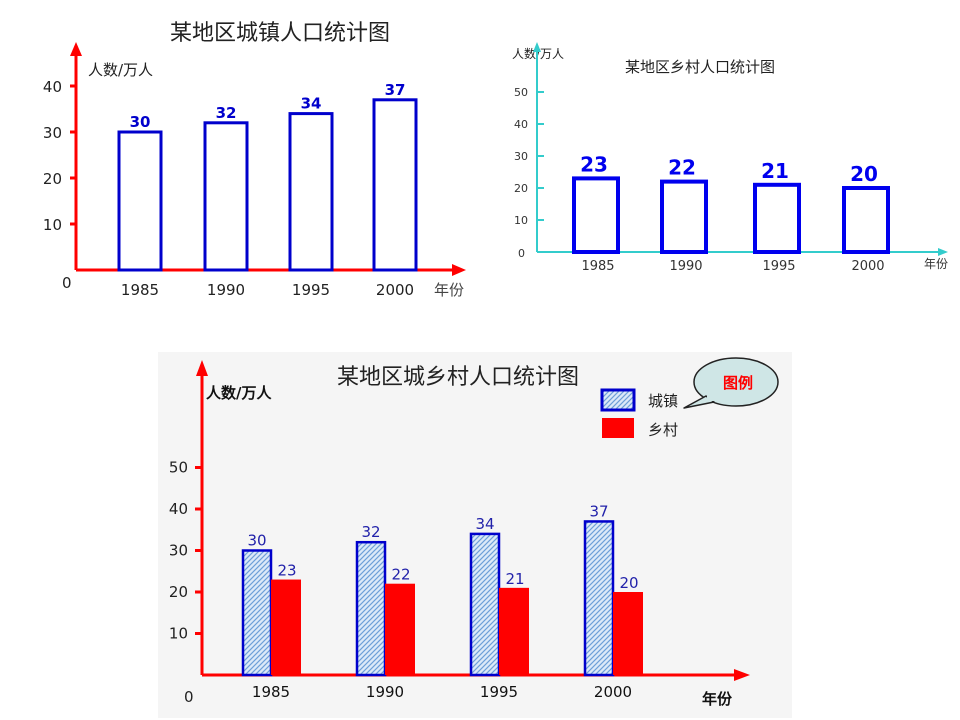  I want to click on urban-x-tick-label: 2000, so click(395, 290).